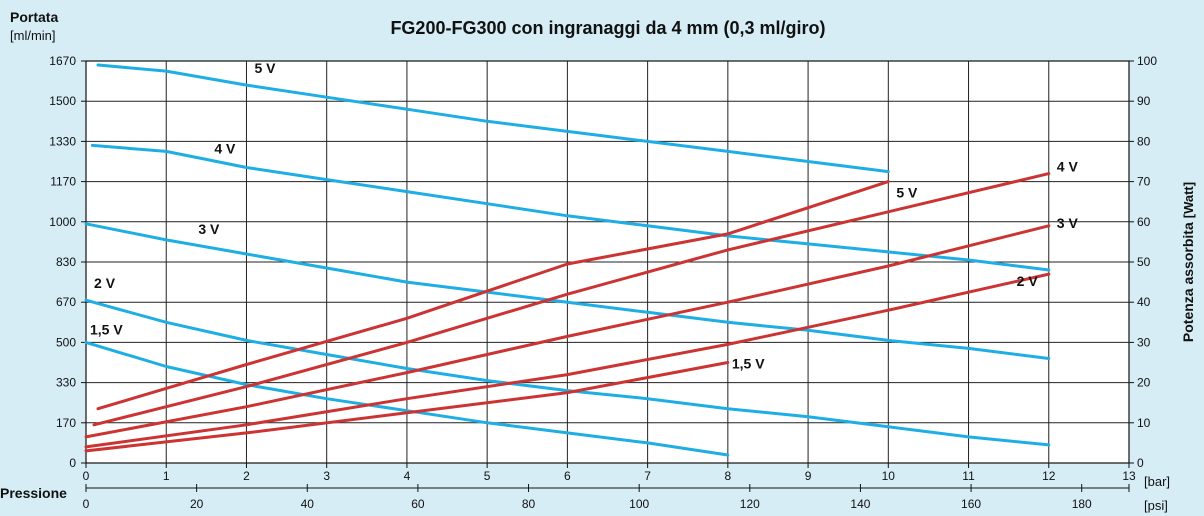 Image resolution: width=1204 pixels, height=516 pixels. What do you see at coordinates (567, 476) in the screenshot?
I see `x-bar-tick-label: 6` at bounding box center [567, 476].